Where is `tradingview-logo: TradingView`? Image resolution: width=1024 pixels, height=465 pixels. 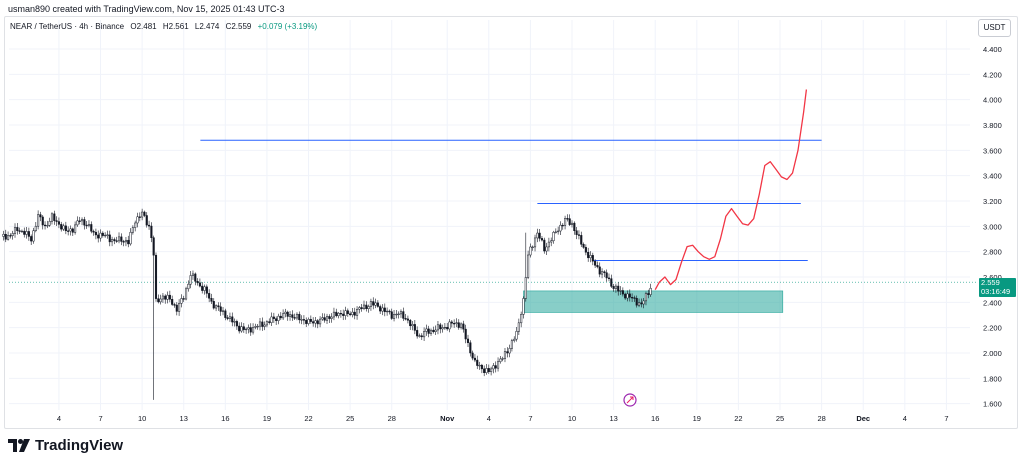
tradingview-logo: TradingView is located at coordinates (65, 445).